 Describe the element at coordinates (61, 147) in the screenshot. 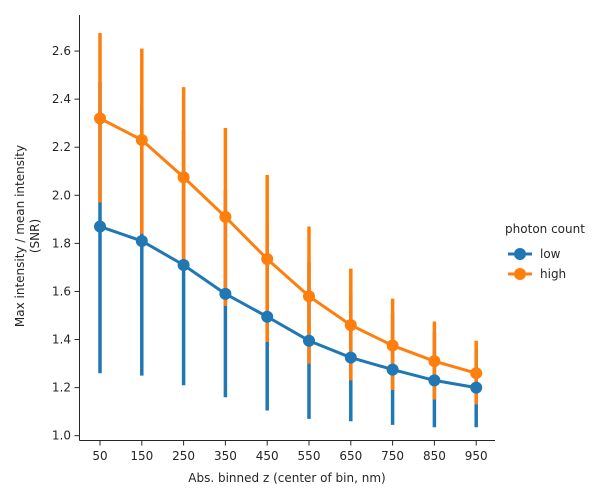

I see `y-tick-label: 2.2` at that location.